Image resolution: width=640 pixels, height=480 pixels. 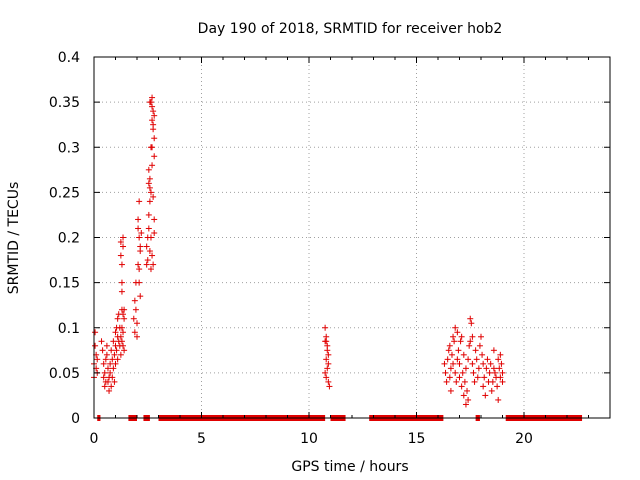 I want to click on y-tick-label: 0.15, so click(x=64, y=284).